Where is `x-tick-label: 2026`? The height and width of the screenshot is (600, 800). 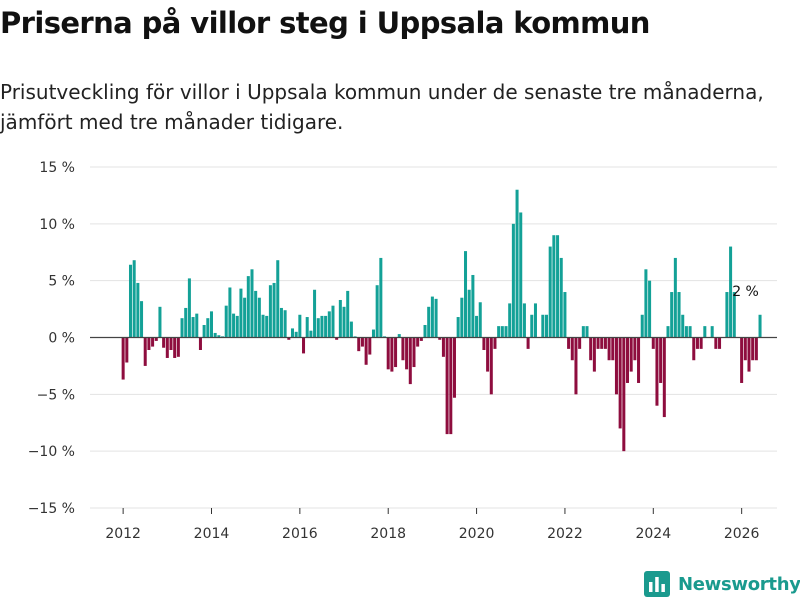
x-tick-label: 2026 is located at coordinates (742, 534).